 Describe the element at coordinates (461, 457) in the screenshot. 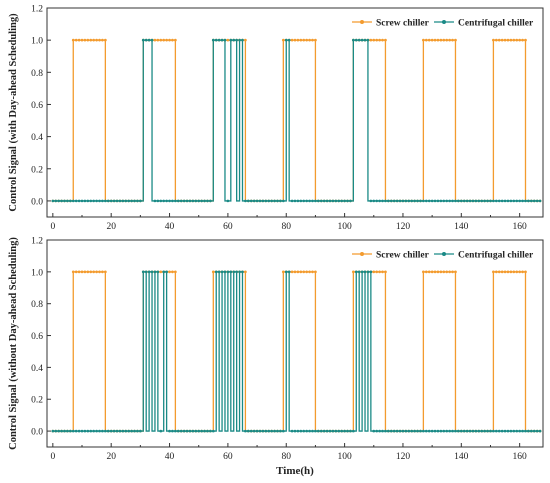

I see `x-tick-label: 140` at that location.